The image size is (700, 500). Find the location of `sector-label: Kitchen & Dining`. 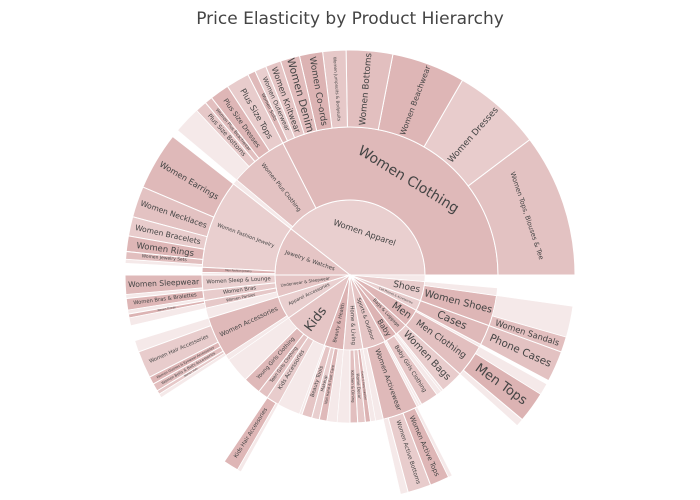

sector-label: Kitchen & Dining is located at coordinates (353, 386).